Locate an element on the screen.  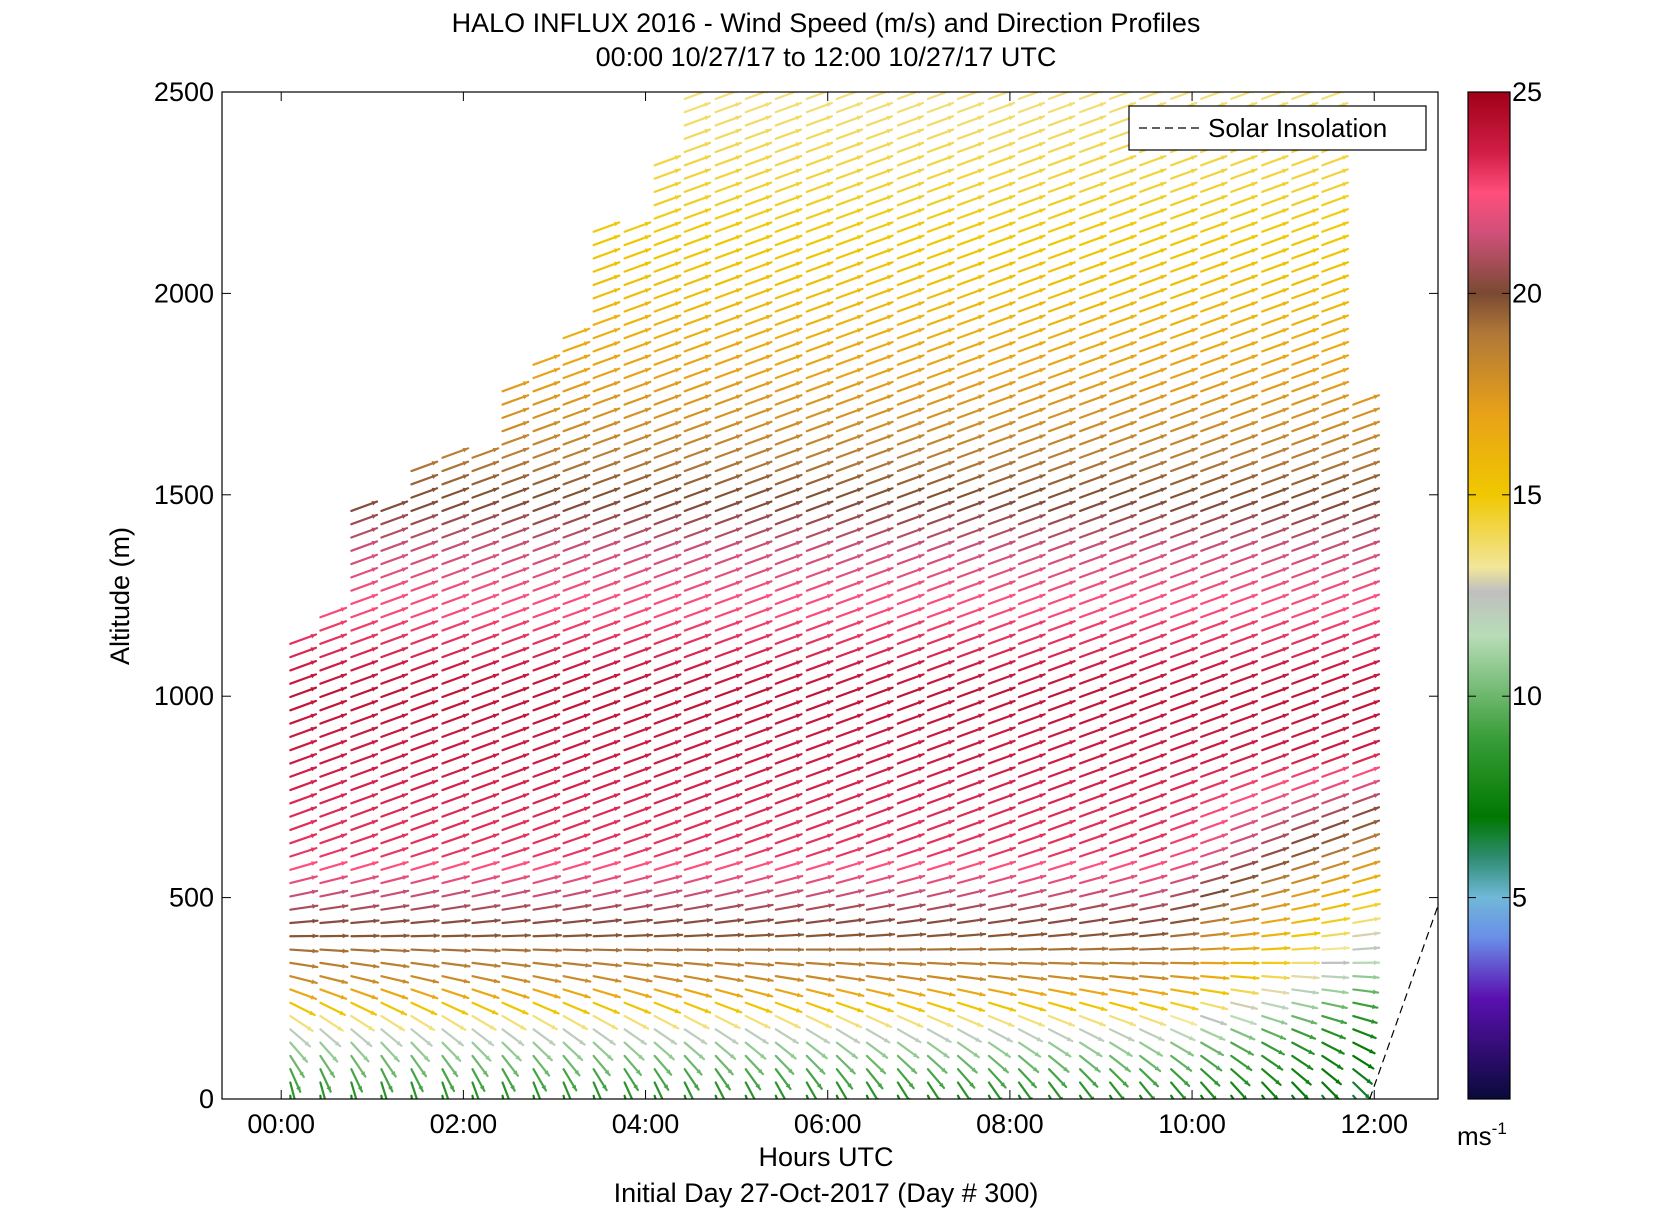
colorbar-unit: ms-1 is located at coordinates (1482, 1135).